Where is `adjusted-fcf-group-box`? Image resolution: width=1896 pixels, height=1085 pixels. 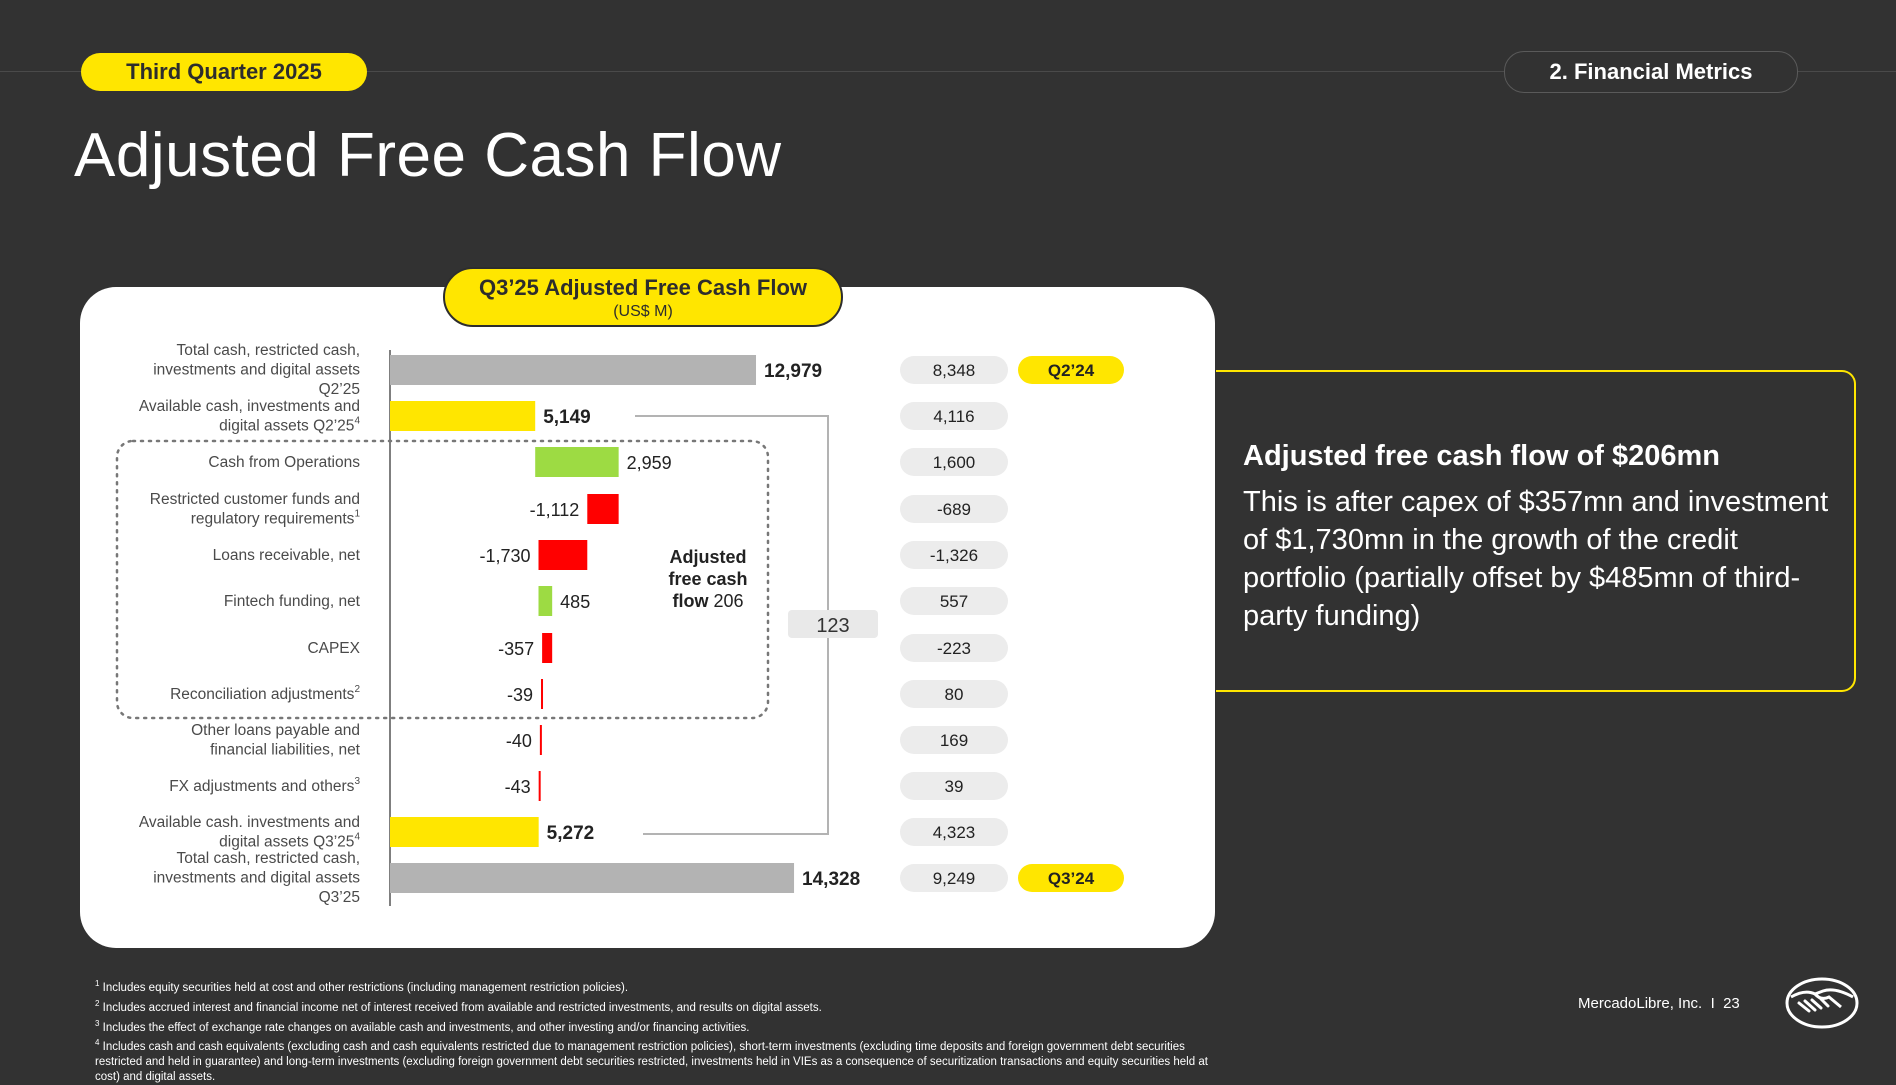 adjusted-fcf-group-box is located at coordinates (442, 579).